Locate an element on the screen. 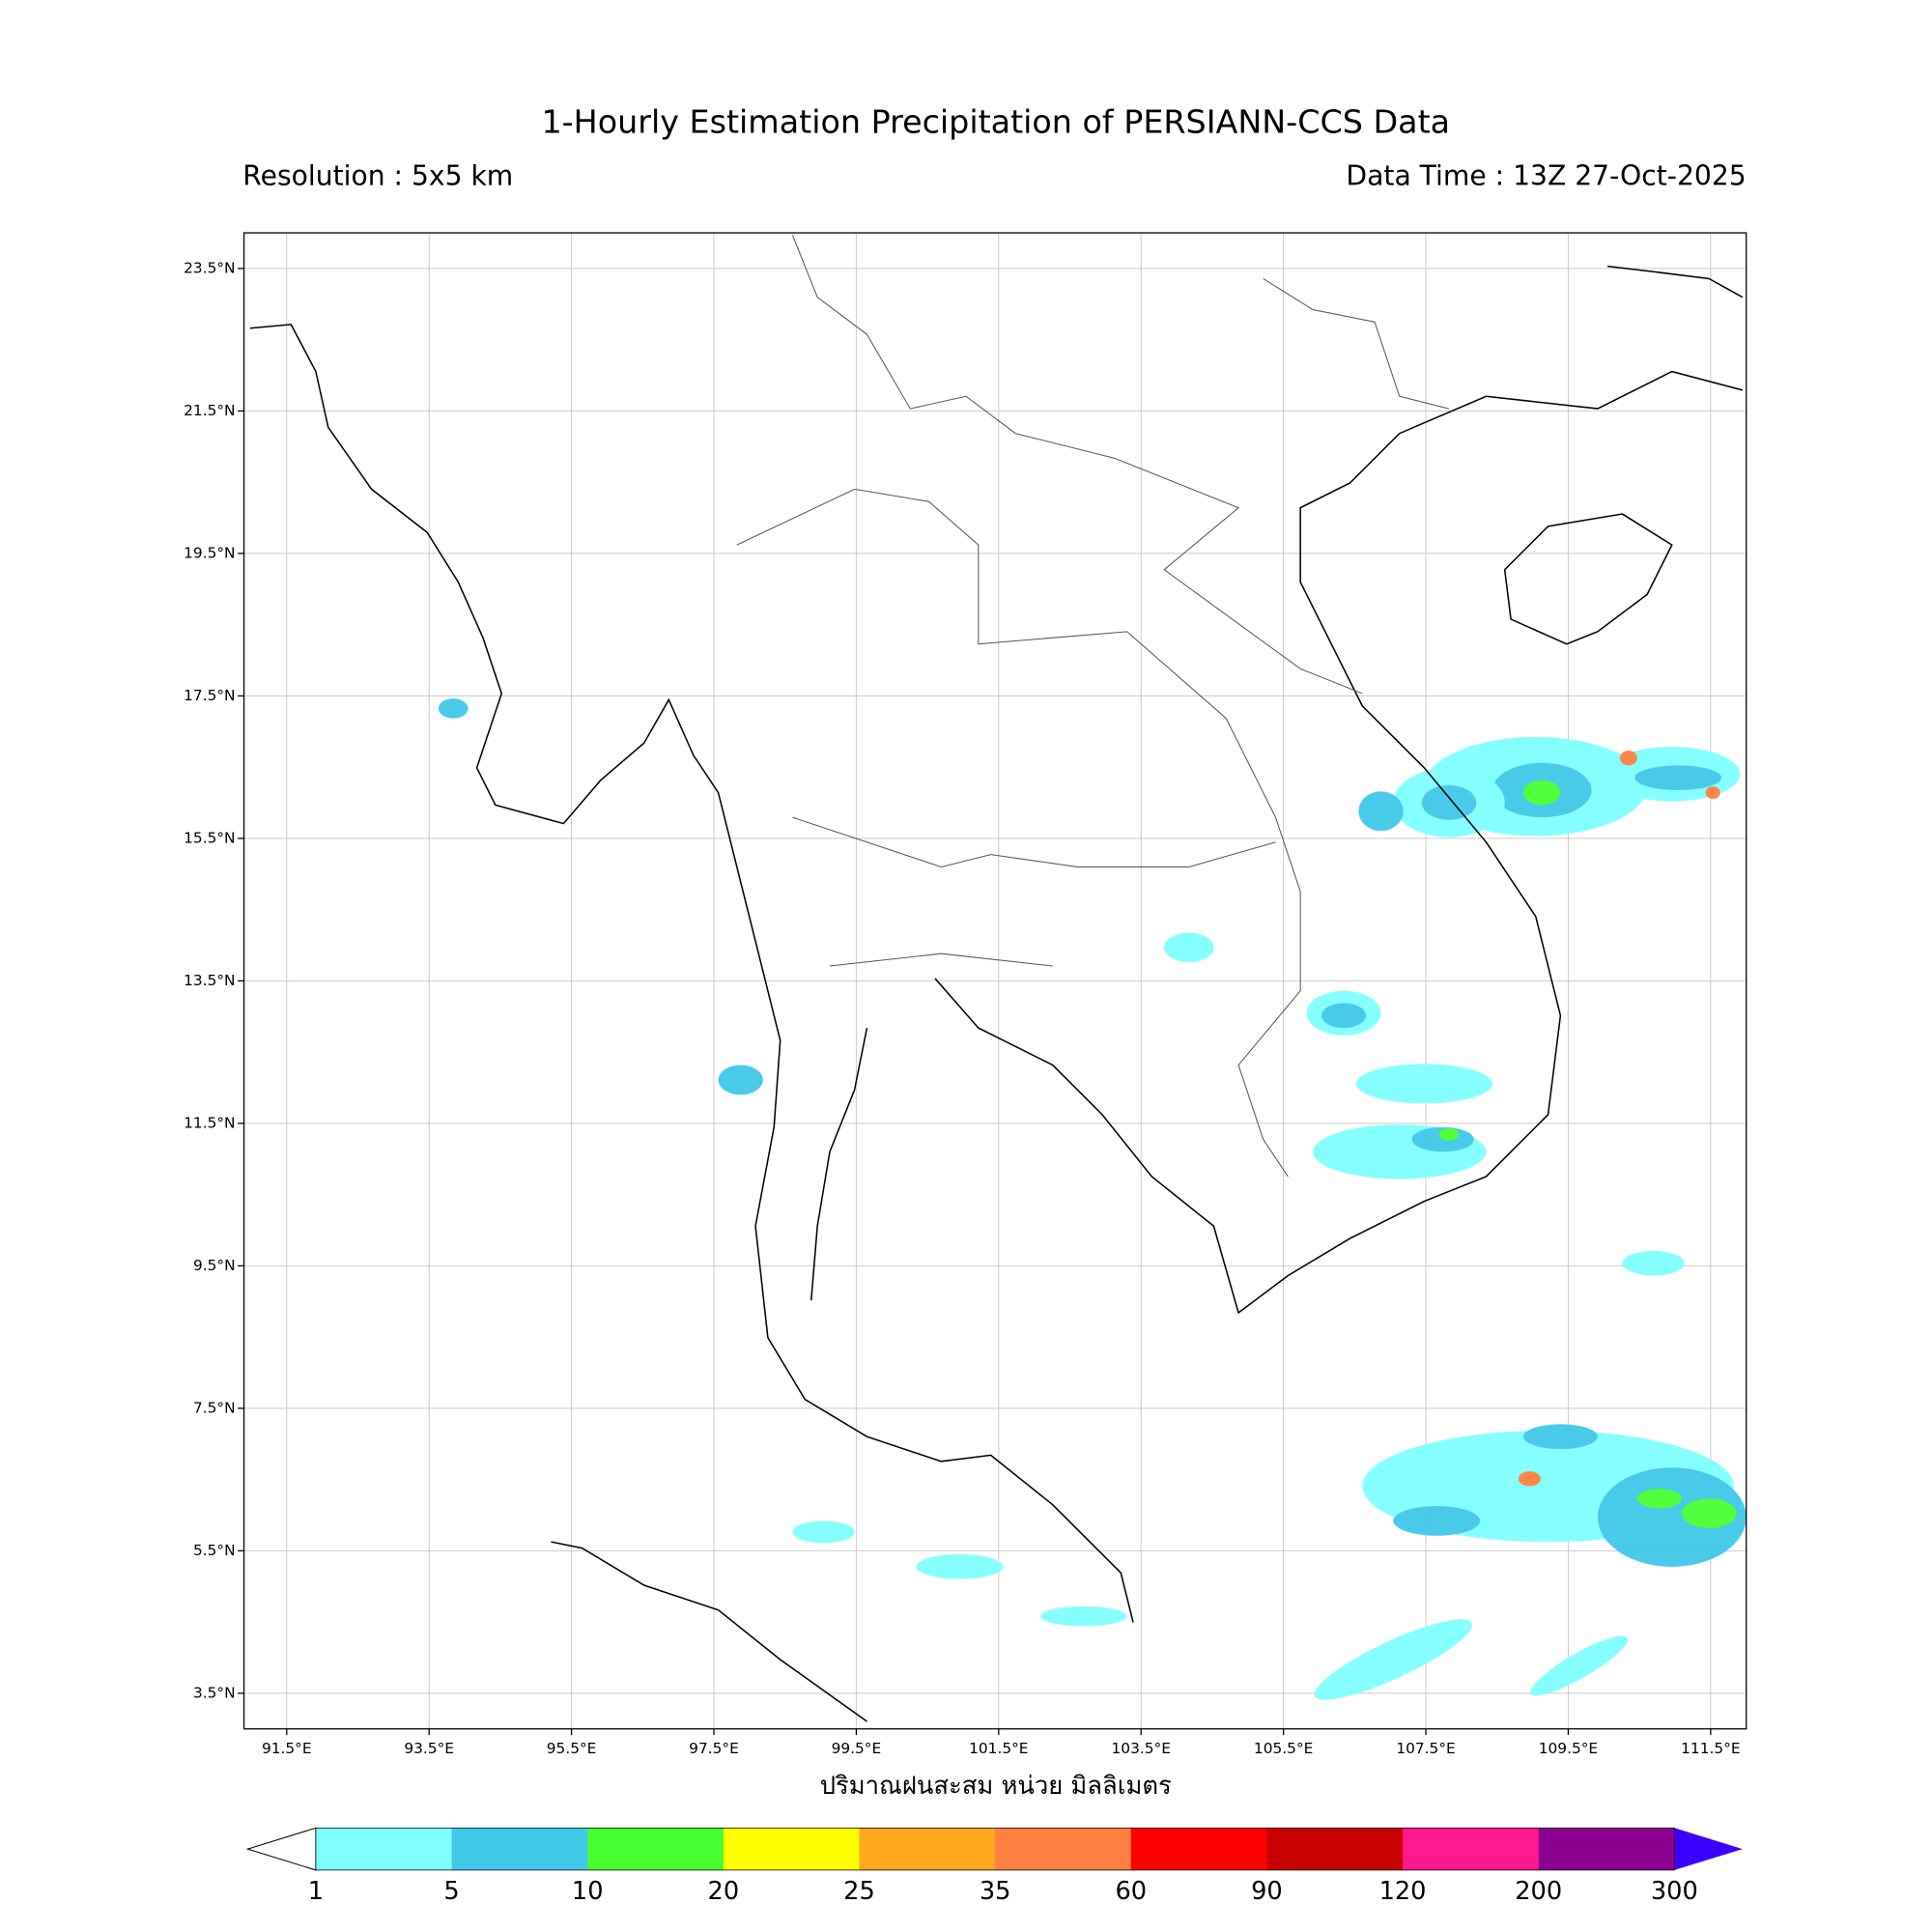  x-tick-label: 91.5°E is located at coordinates (287, 1748).